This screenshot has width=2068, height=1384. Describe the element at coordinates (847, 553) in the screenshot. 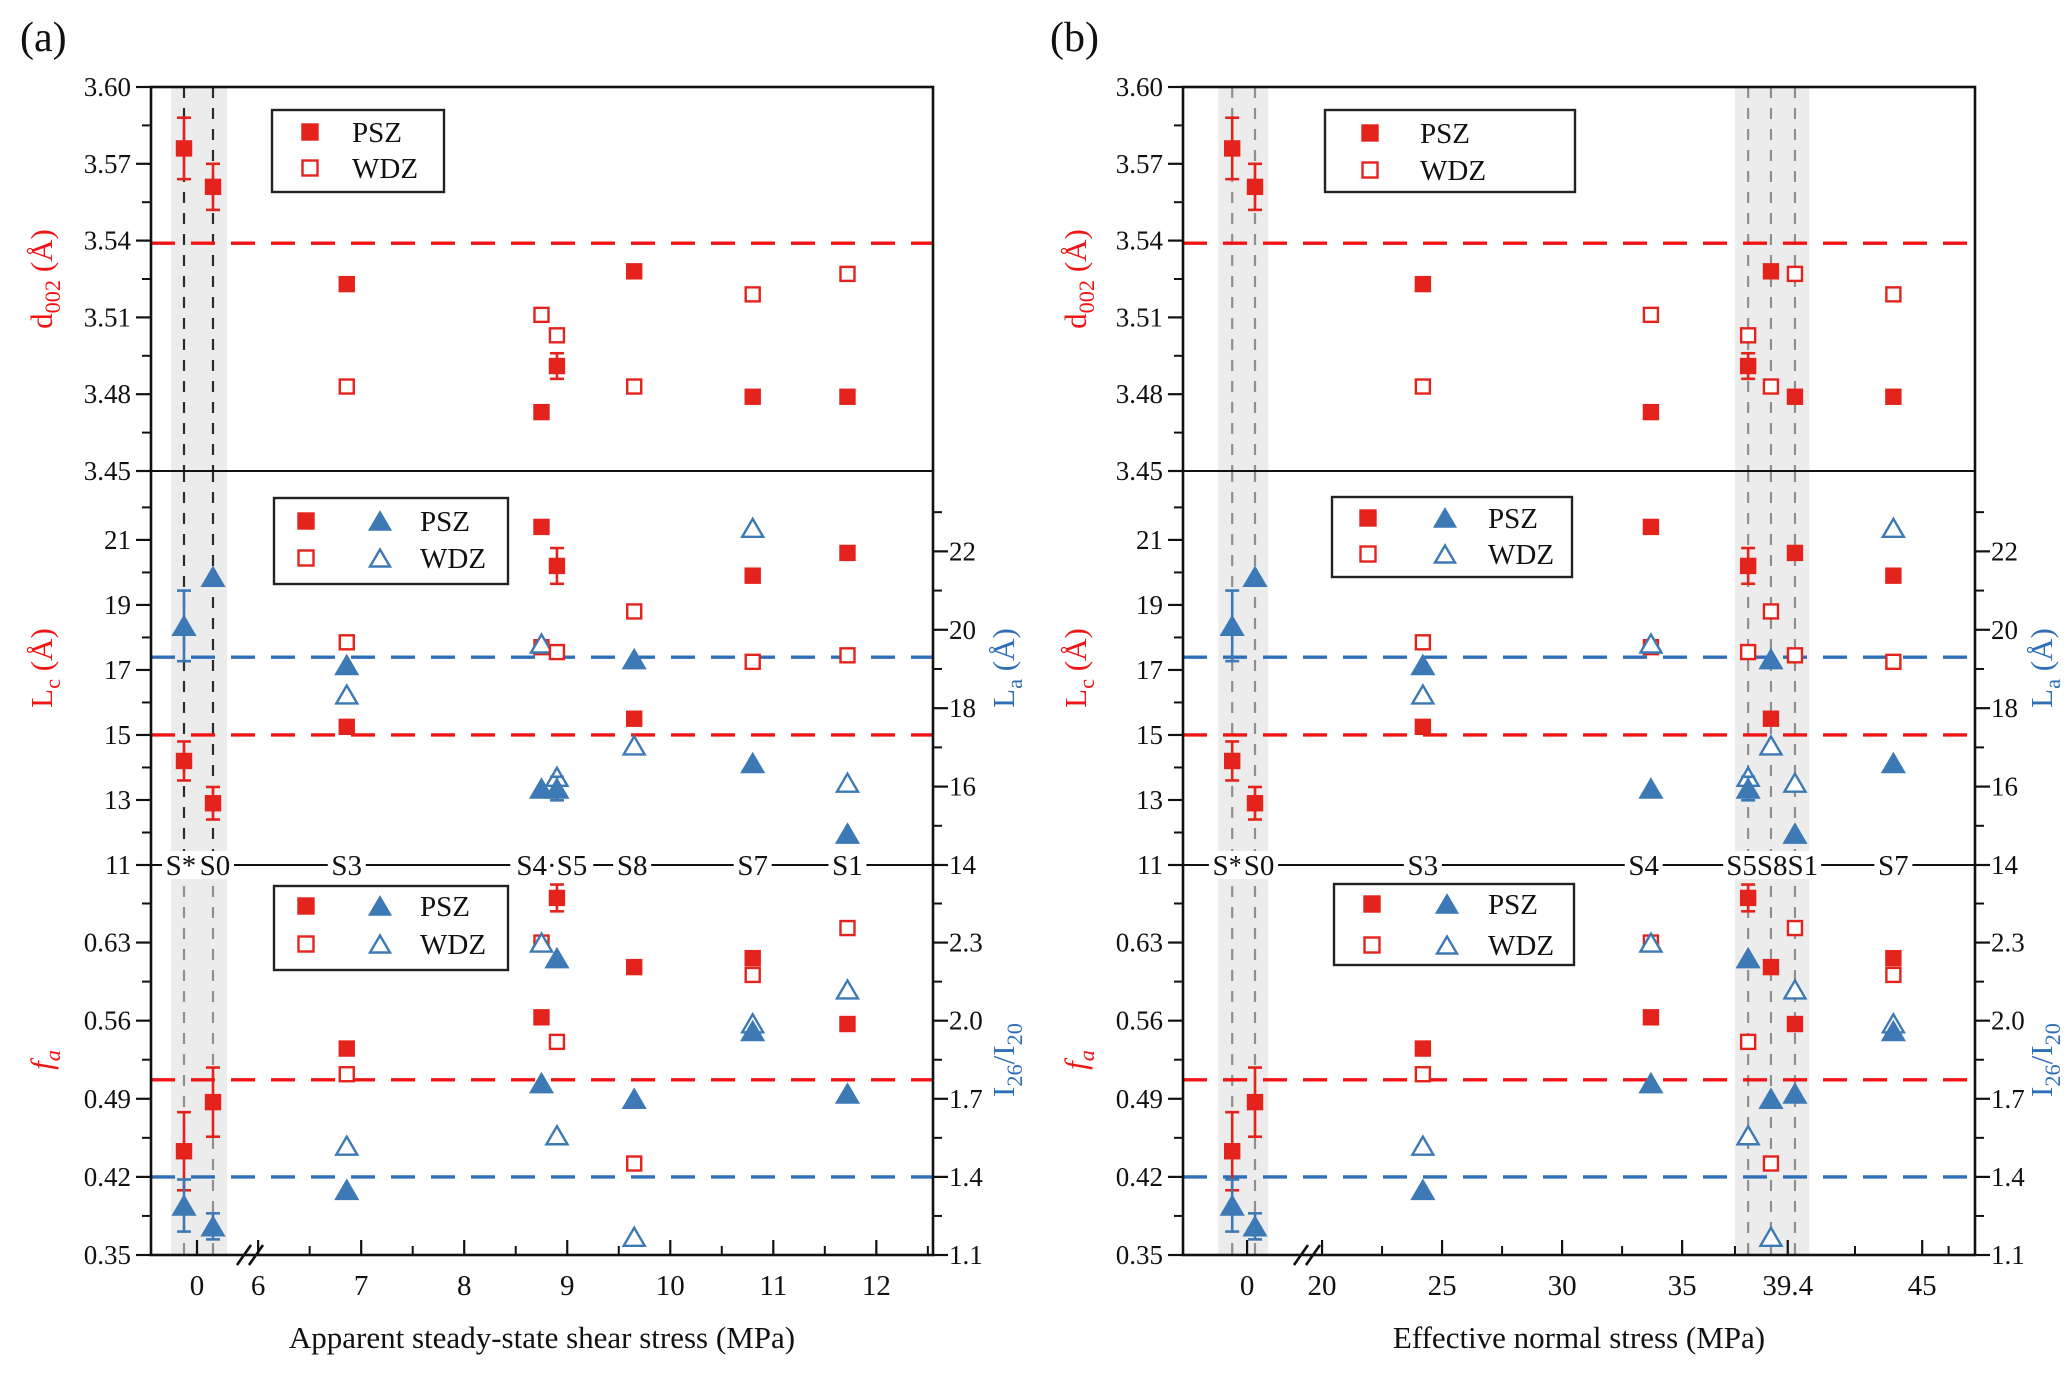

I see `psz-square-S1` at that location.